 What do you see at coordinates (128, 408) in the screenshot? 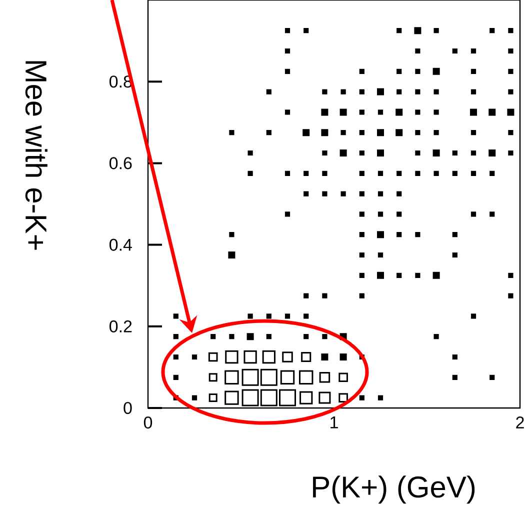
I see `y-tick-label: 0` at bounding box center [128, 408].